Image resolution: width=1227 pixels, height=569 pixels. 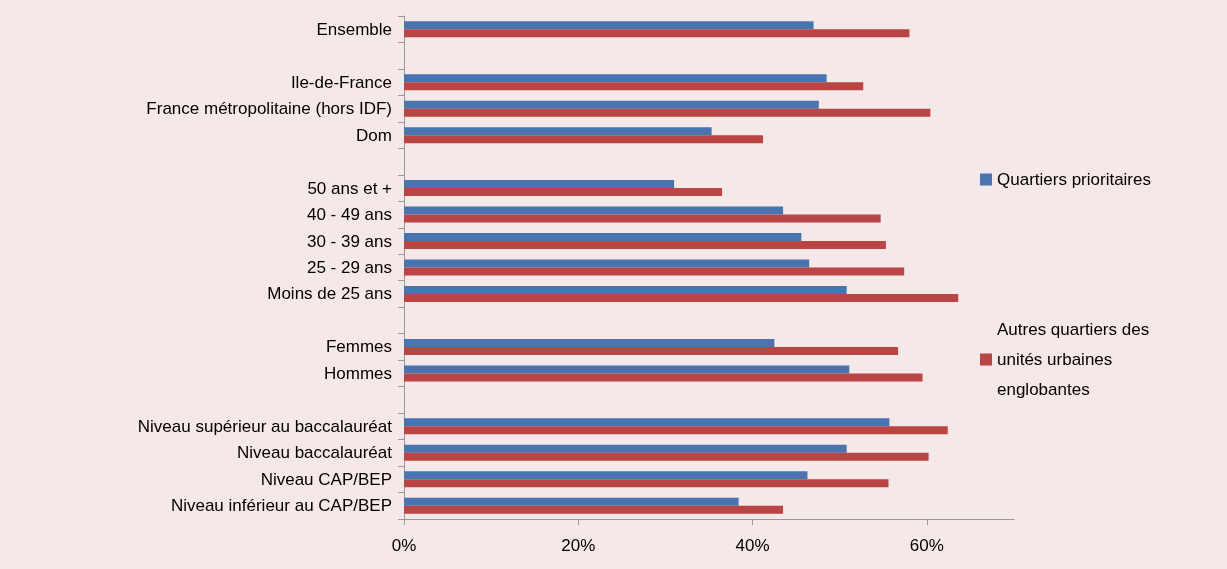 I want to click on y-tick-label: Moins de 25 ans, so click(x=329, y=294).